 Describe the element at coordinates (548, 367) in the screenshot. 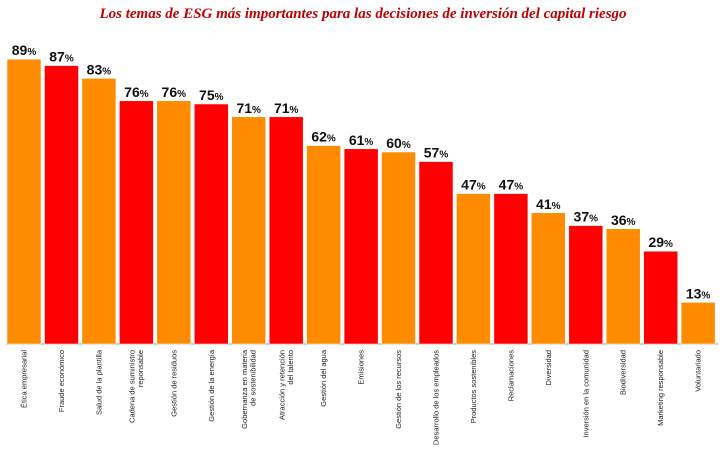

I see `category-label: Diversidad` at that location.